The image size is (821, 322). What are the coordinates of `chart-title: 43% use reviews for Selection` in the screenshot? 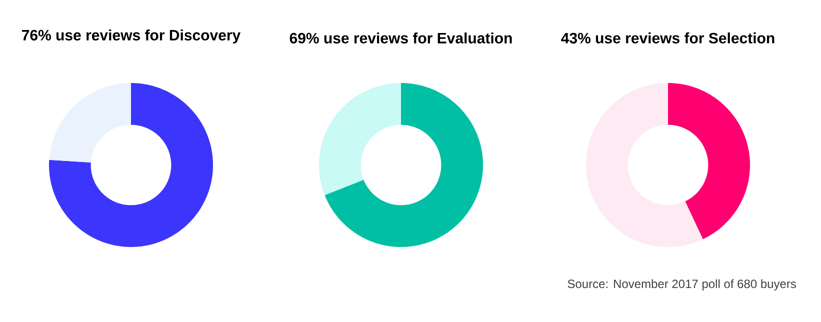 It's located at (667, 38).